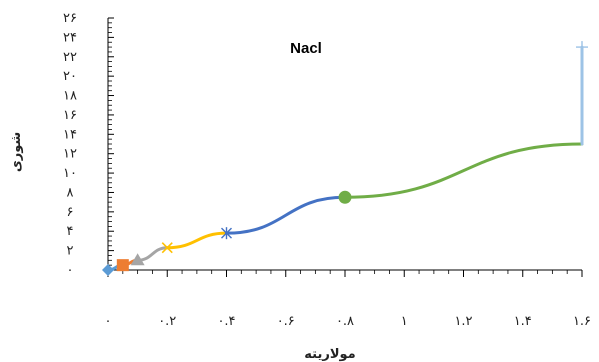 The width and height of the screenshot is (599, 362). I want to click on y-tick-label: ۲۶, so click(70, 18).